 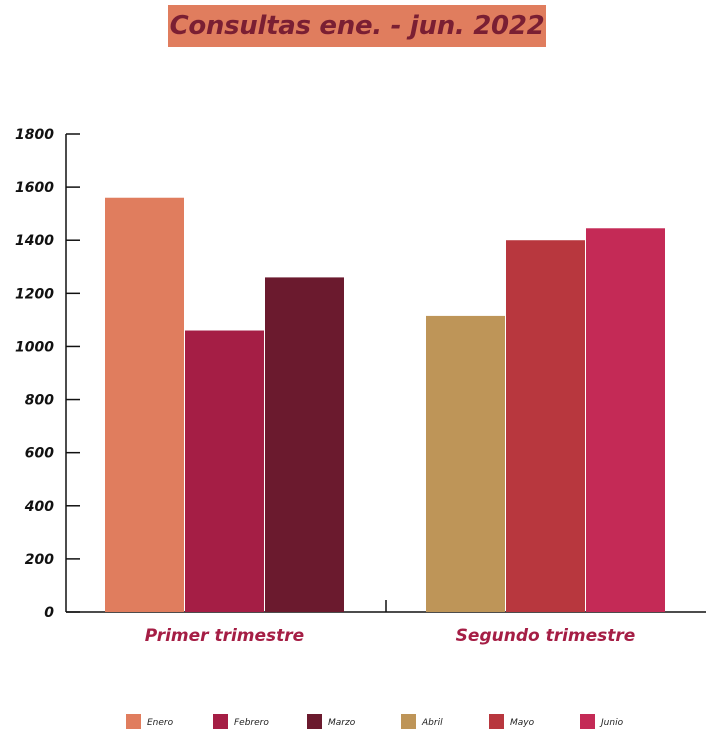 What do you see at coordinates (342, 723) in the screenshot?
I see `legend-label-marzo: Marzo` at bounding box center [342, 723].